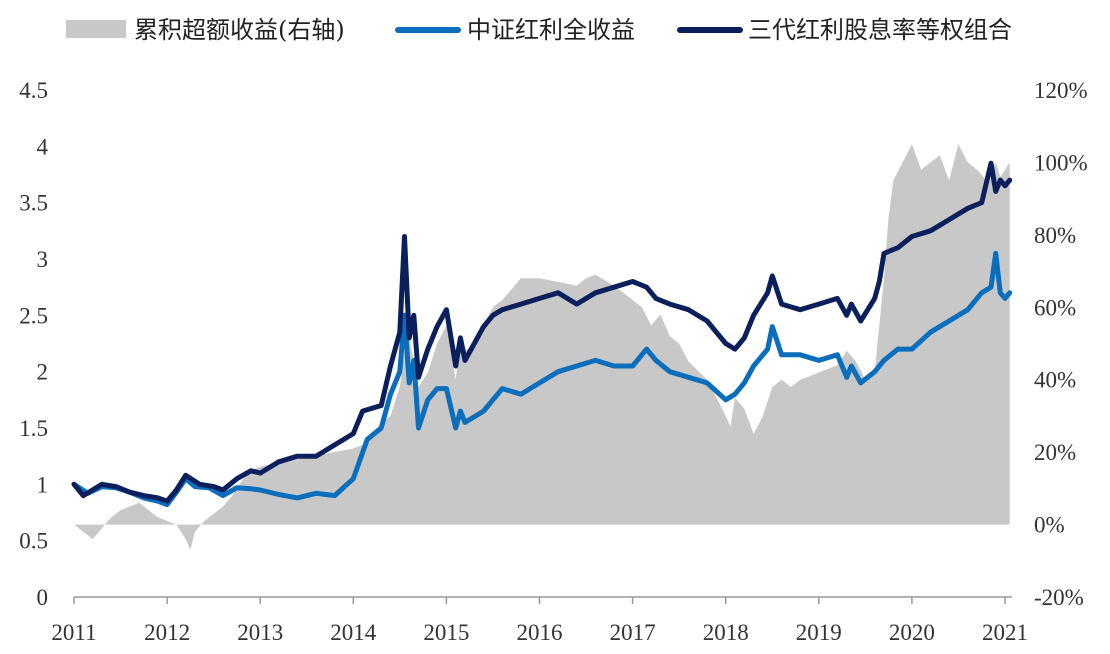 The width and height of the screenshot is (1110, 654). I want to click on y-axis-left: 0 0.5 1 1.5 2 2.5 3 3.5 4 4.5, so click(33, 344).